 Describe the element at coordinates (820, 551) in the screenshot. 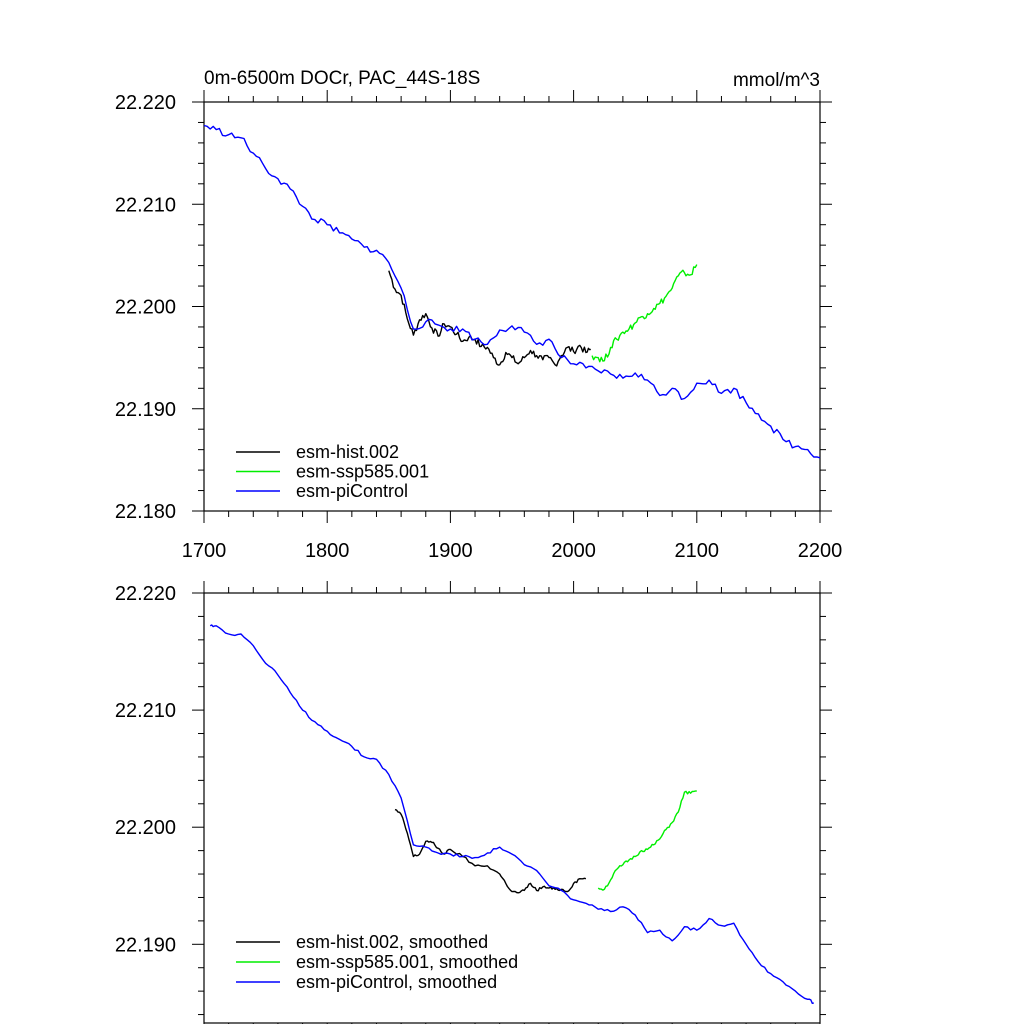

I see `x-tick-label: 2200` at that location.